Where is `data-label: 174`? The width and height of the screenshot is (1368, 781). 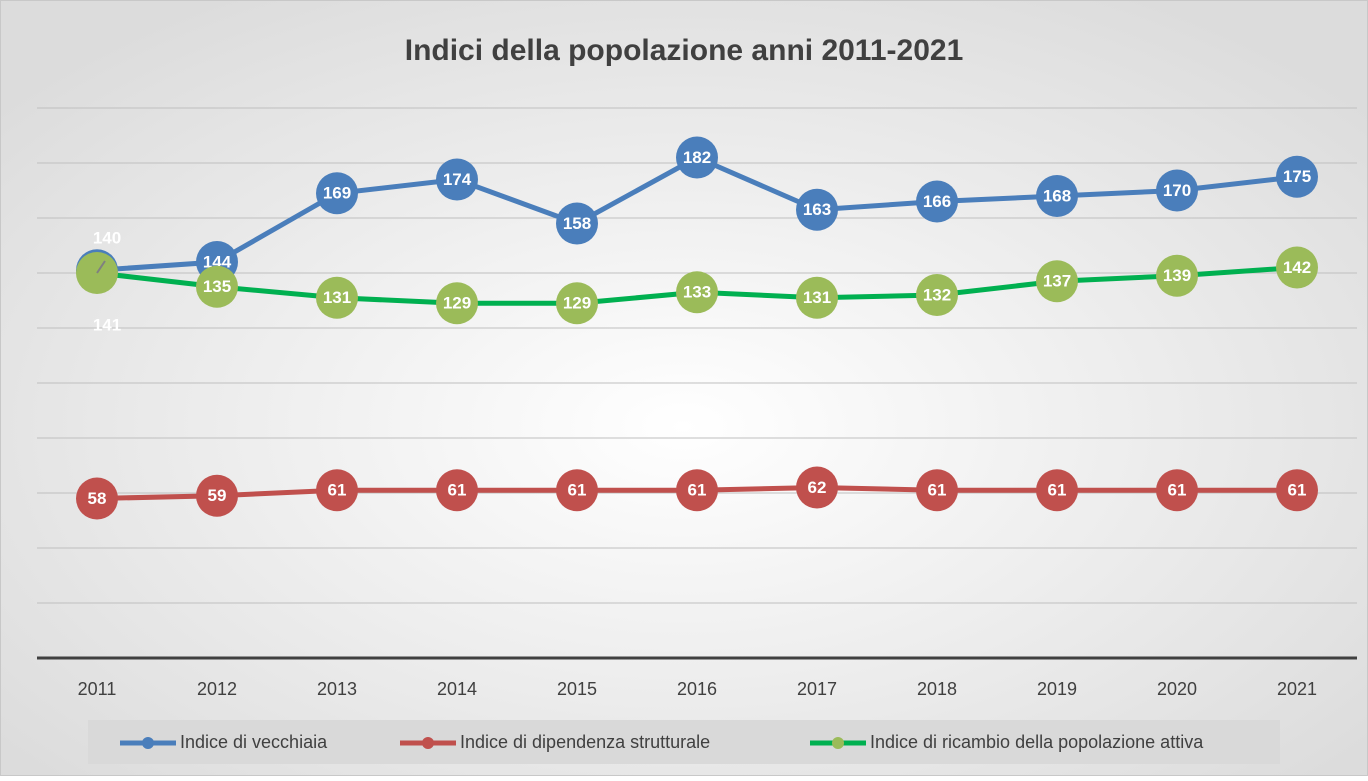 data-label: 174 is located at coordinates (457, 179).